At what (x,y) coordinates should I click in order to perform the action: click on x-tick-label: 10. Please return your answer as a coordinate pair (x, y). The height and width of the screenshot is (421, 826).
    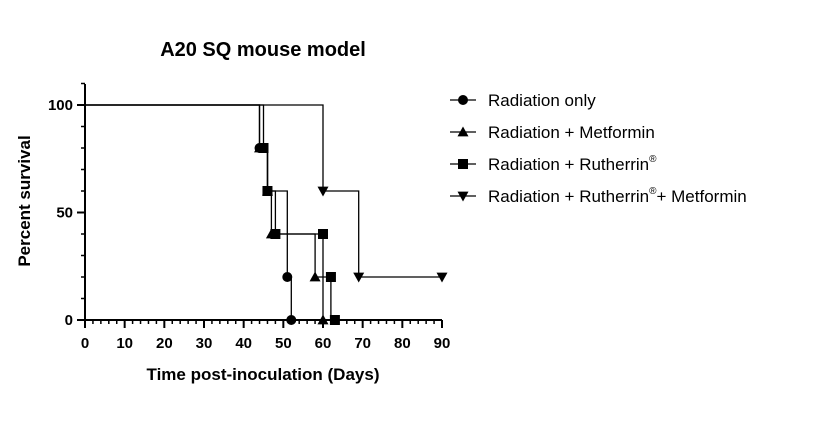
    Looking at the image, I should click on (124, 343).